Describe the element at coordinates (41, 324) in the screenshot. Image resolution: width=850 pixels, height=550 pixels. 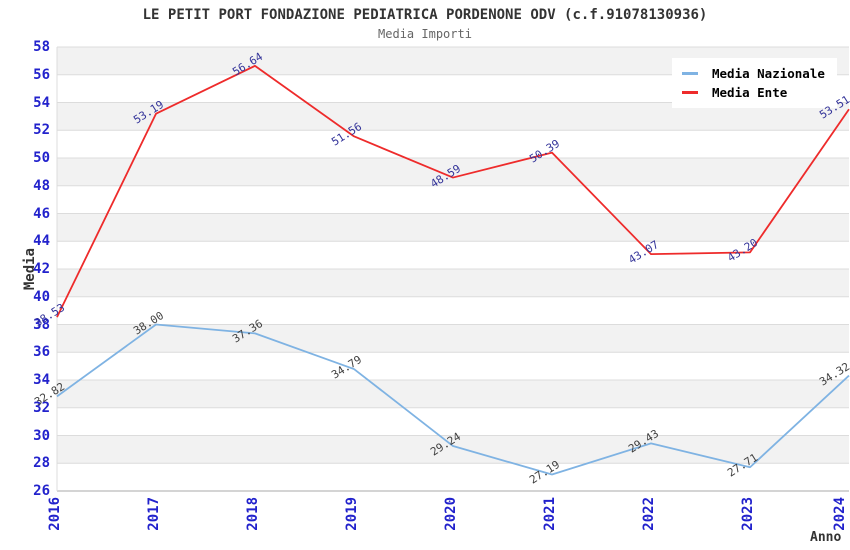
I see `y-tick-label: 38` at that location.